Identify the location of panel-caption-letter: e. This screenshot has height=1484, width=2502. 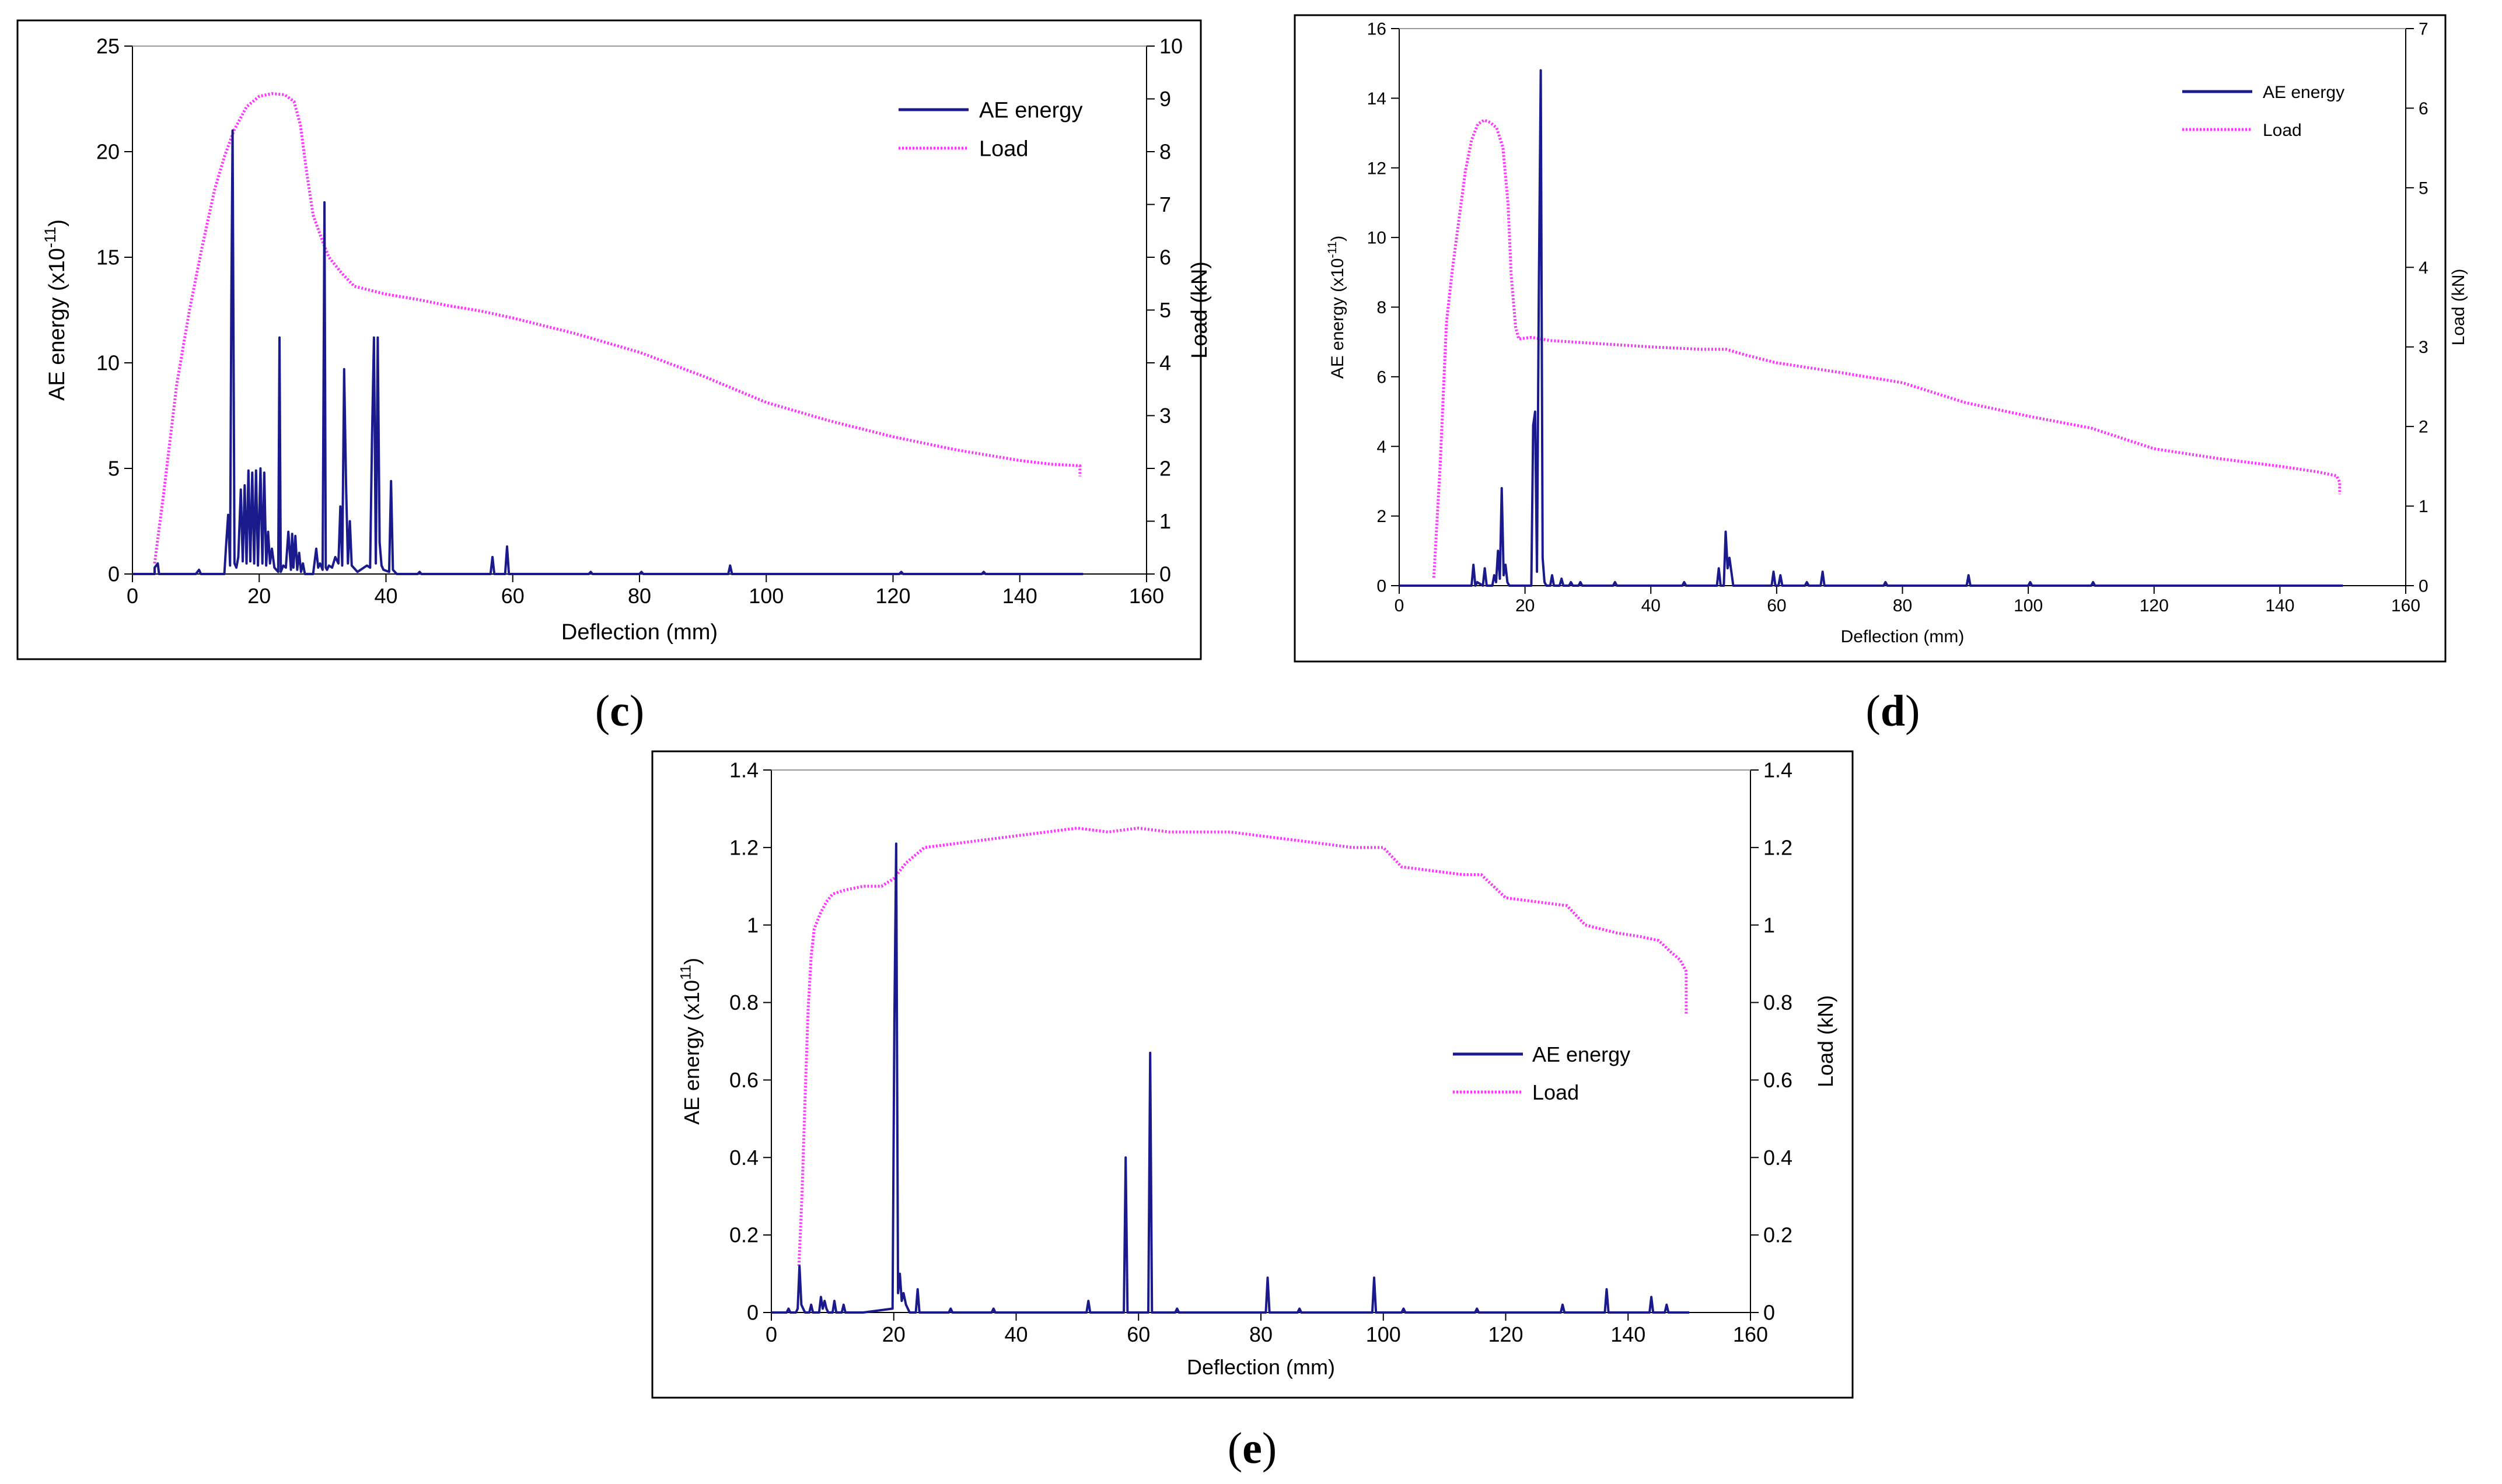
(1252, 1448).